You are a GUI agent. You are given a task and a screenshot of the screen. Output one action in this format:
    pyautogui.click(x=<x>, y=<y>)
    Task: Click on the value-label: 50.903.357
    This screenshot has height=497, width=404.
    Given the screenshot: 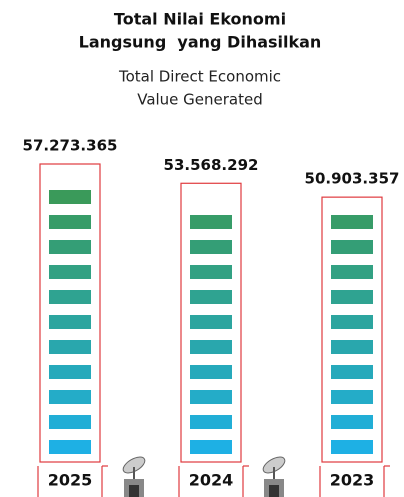 What is the action you would take?
    pyautogui.click(x=352, y=179)
    